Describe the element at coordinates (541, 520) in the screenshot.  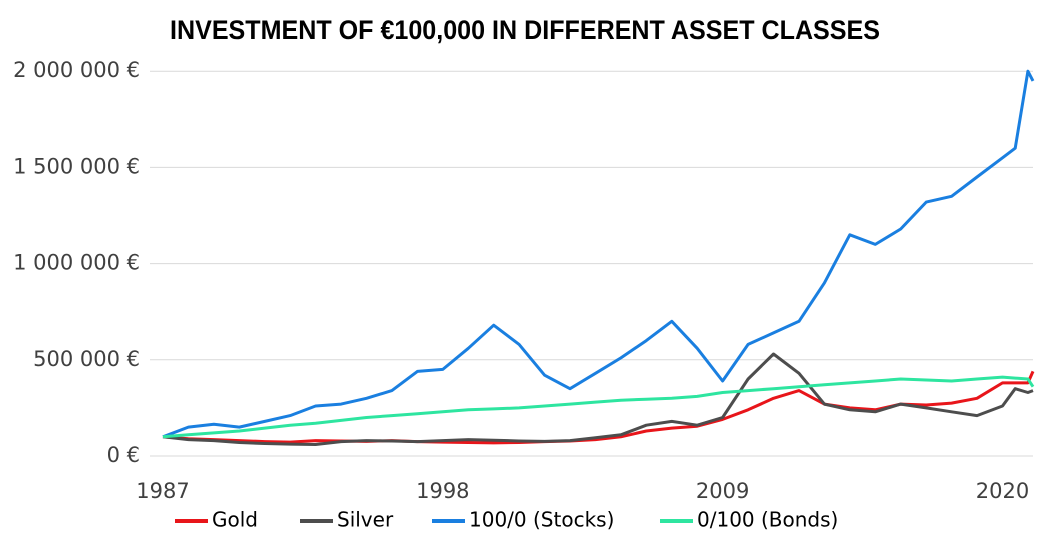
I see `legend-label: 100/0 (Stocks)` at that location.